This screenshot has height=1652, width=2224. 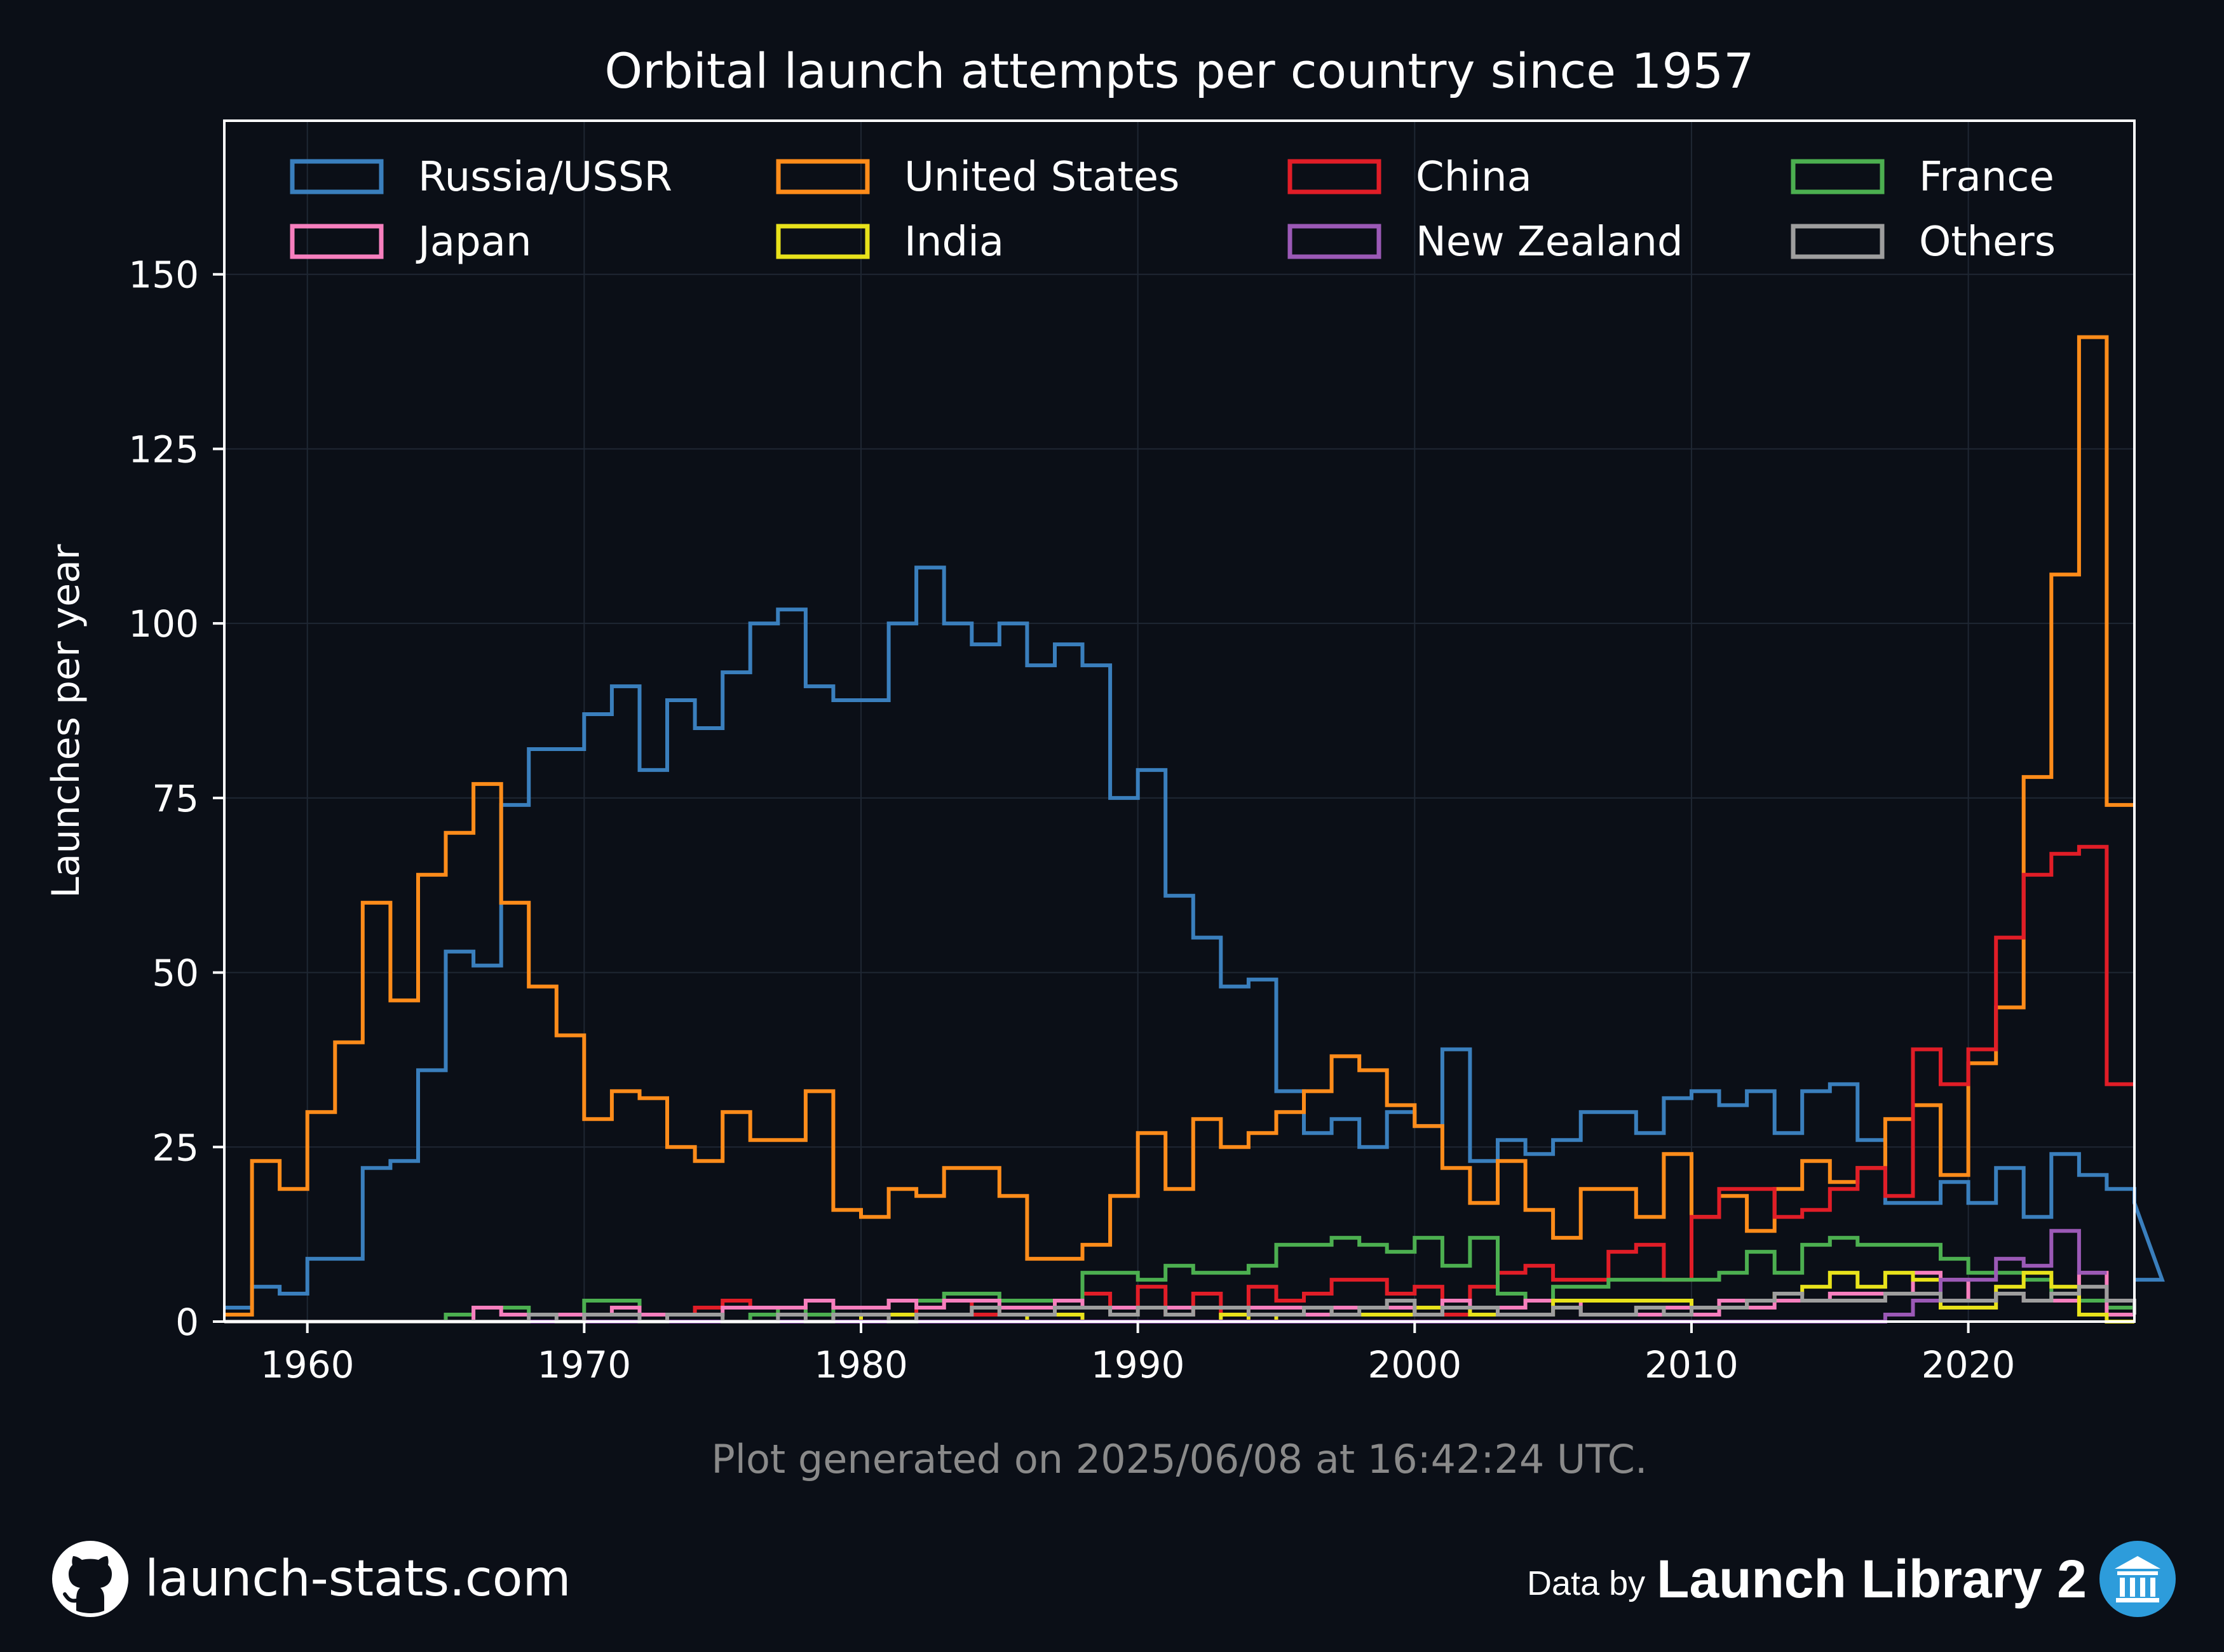 What do you see at coordinates (187, 1322) in the screenshot?
I see `y-tick-label: 0` at bounding box center [187, 1322].